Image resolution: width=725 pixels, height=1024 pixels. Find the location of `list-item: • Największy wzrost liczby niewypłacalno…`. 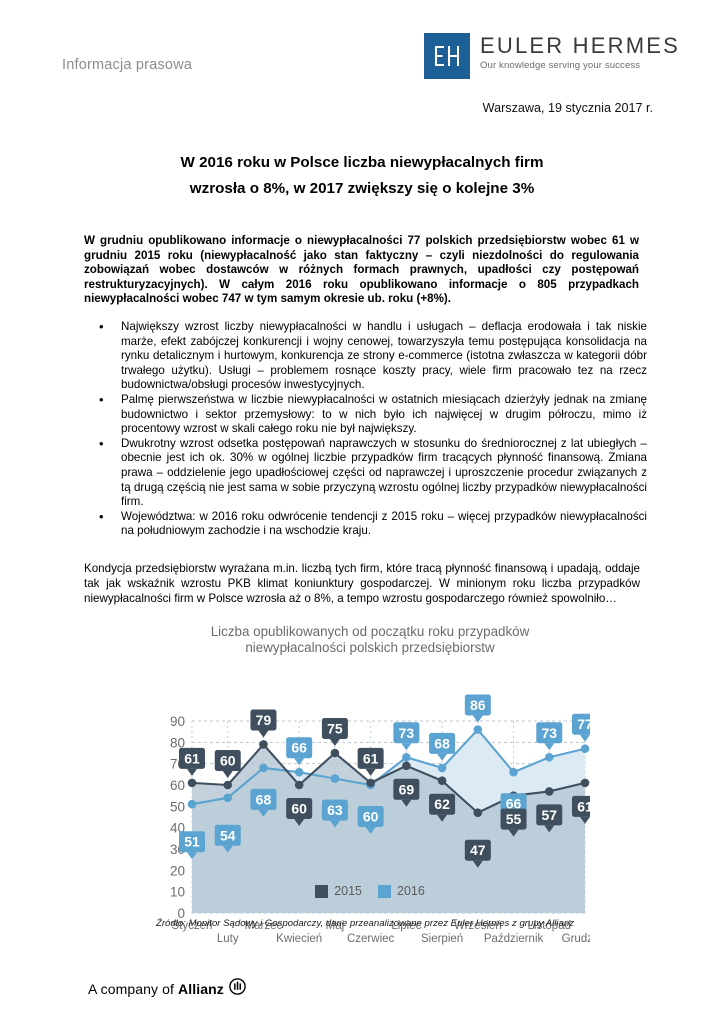

list-item: • Największy wzrost liczby niewypłacalno… is located at coordinates (371, 356).